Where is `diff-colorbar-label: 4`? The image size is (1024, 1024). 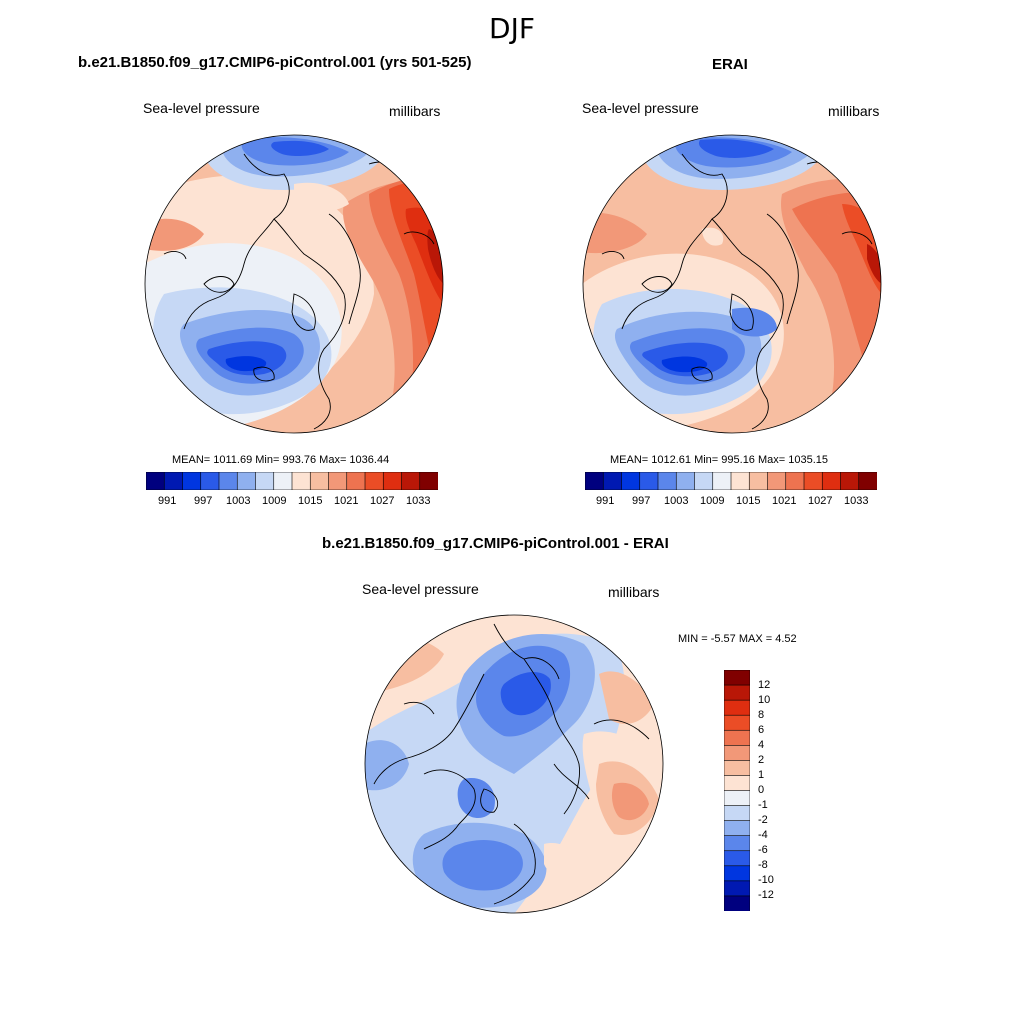
diff-colorbar-label: 4 is located at coordinates (761, 745).